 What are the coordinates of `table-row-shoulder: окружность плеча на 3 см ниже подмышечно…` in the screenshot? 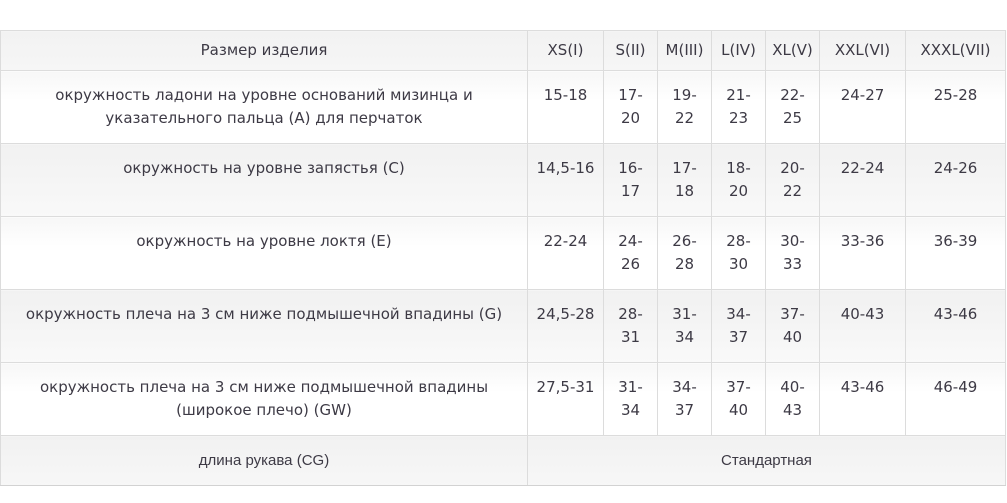 It's located at (503, 326).